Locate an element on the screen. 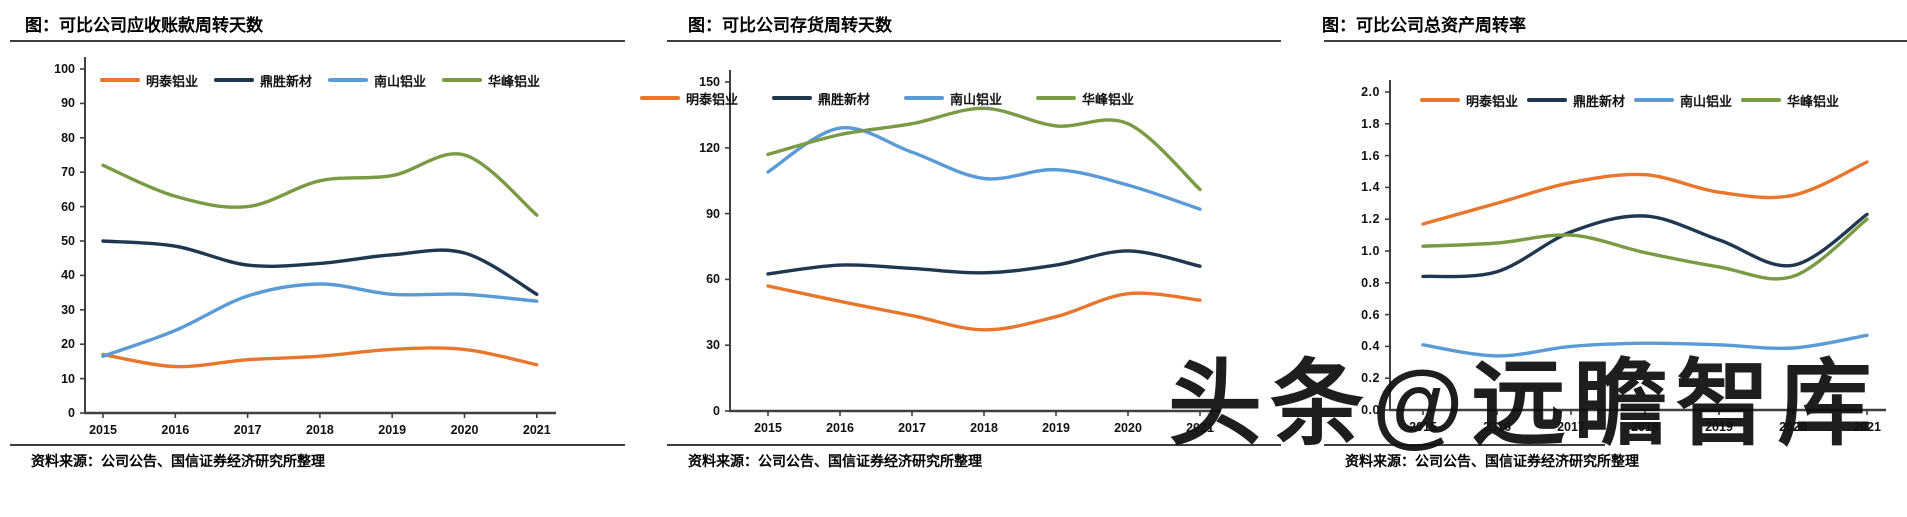 The image size is (1907, 517). y-tick-label: 1.4 is located at coordinates (1370, 187).